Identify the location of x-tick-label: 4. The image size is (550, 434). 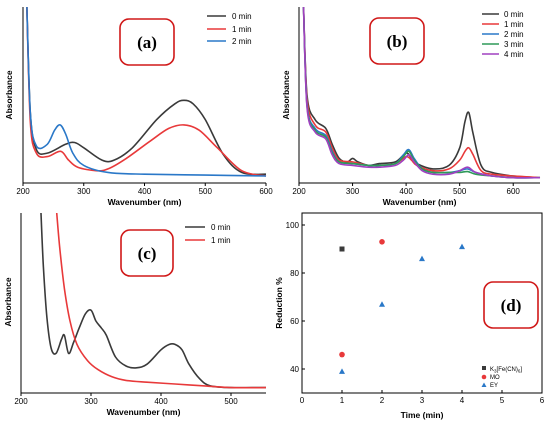
(462, 400).